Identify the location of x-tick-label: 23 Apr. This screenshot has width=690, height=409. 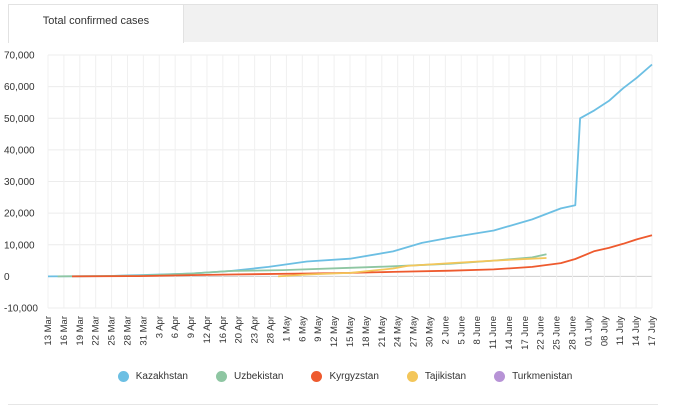
(255, 329).